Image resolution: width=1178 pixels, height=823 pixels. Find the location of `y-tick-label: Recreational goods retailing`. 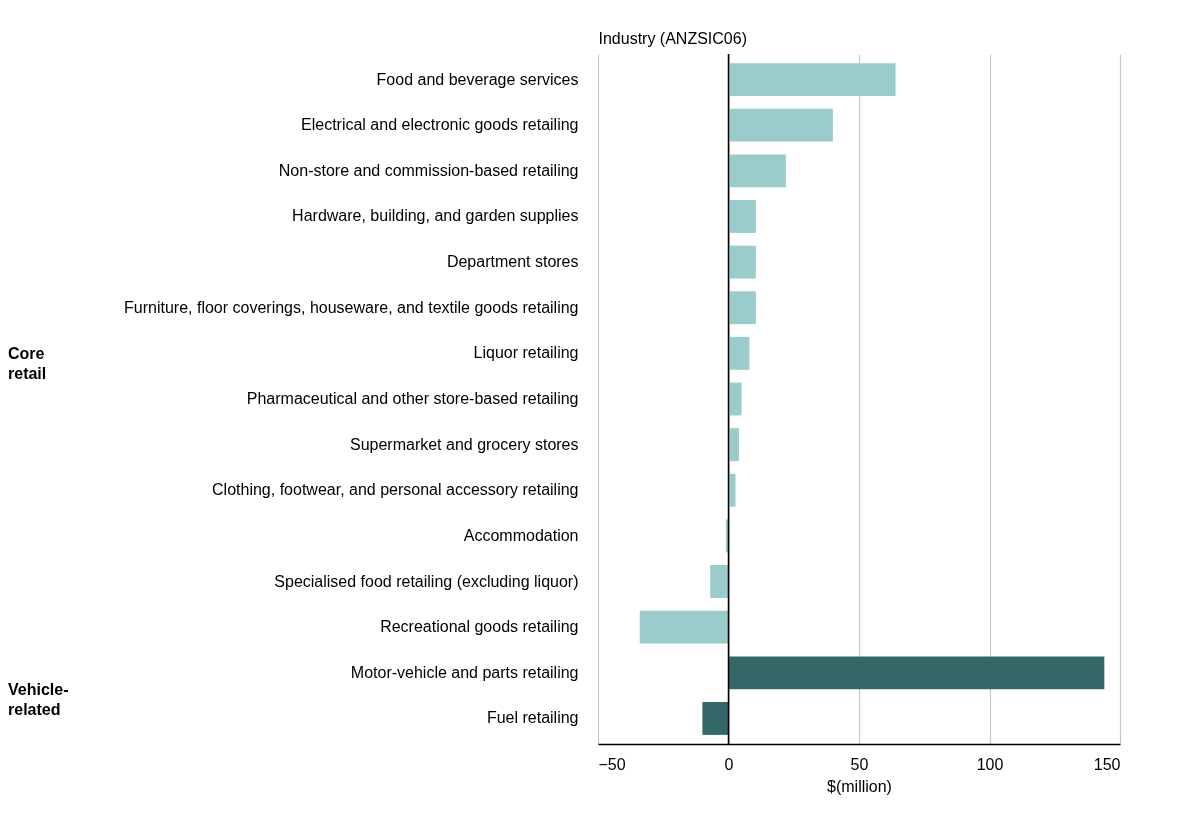

y-tick-label: Recreational goods retailing is located at coordinates (479, 627).